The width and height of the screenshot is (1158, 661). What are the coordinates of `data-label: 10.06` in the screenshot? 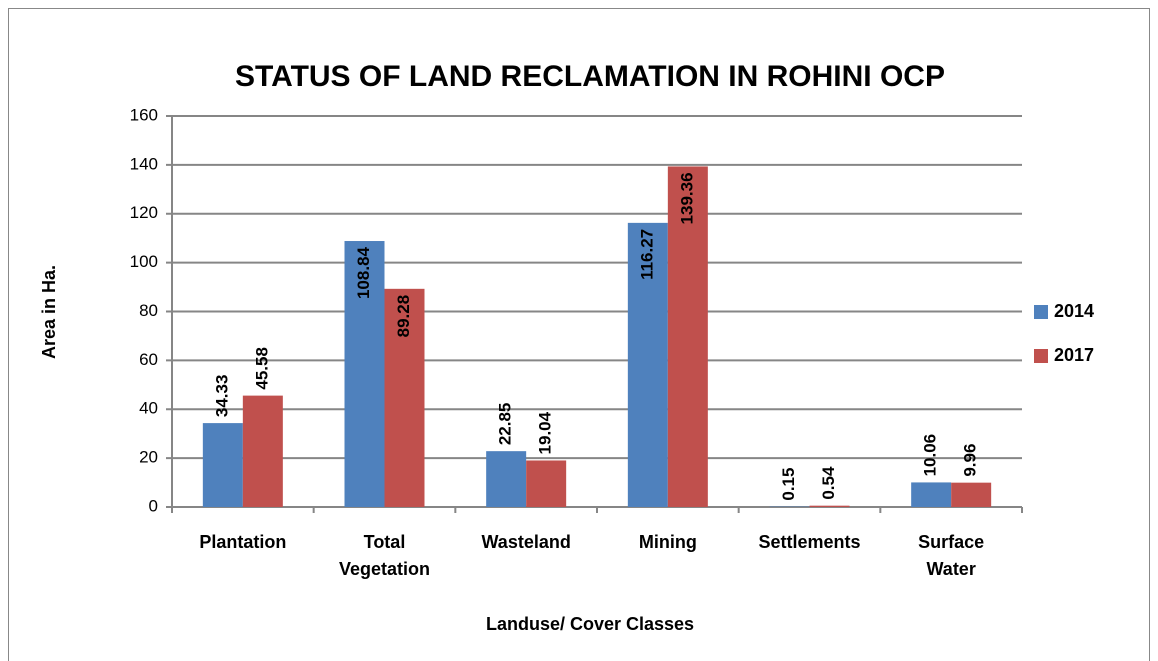 It's located at (930, 455).